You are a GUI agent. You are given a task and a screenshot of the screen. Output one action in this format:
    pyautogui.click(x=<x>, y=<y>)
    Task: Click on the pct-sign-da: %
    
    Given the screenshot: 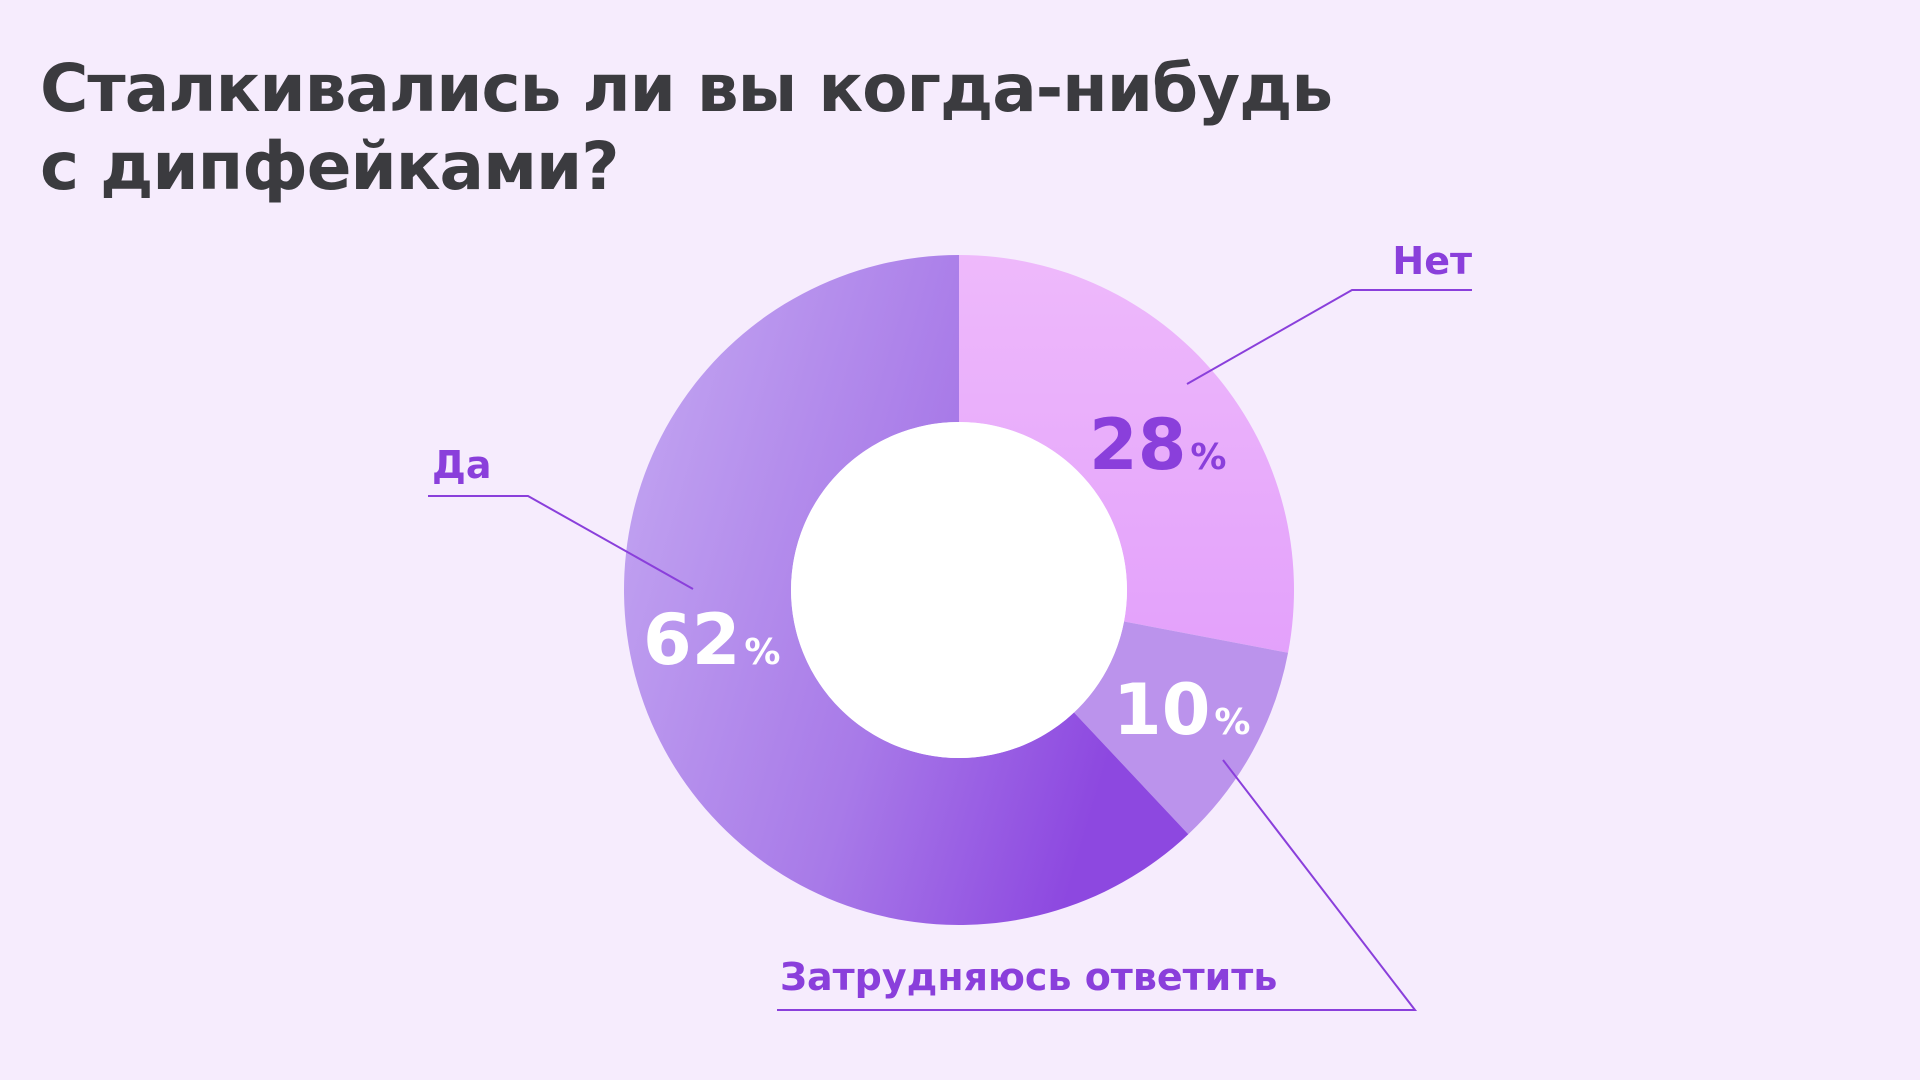 What is the action you would take?
    pyautogui.click(x=762, y=652)
    